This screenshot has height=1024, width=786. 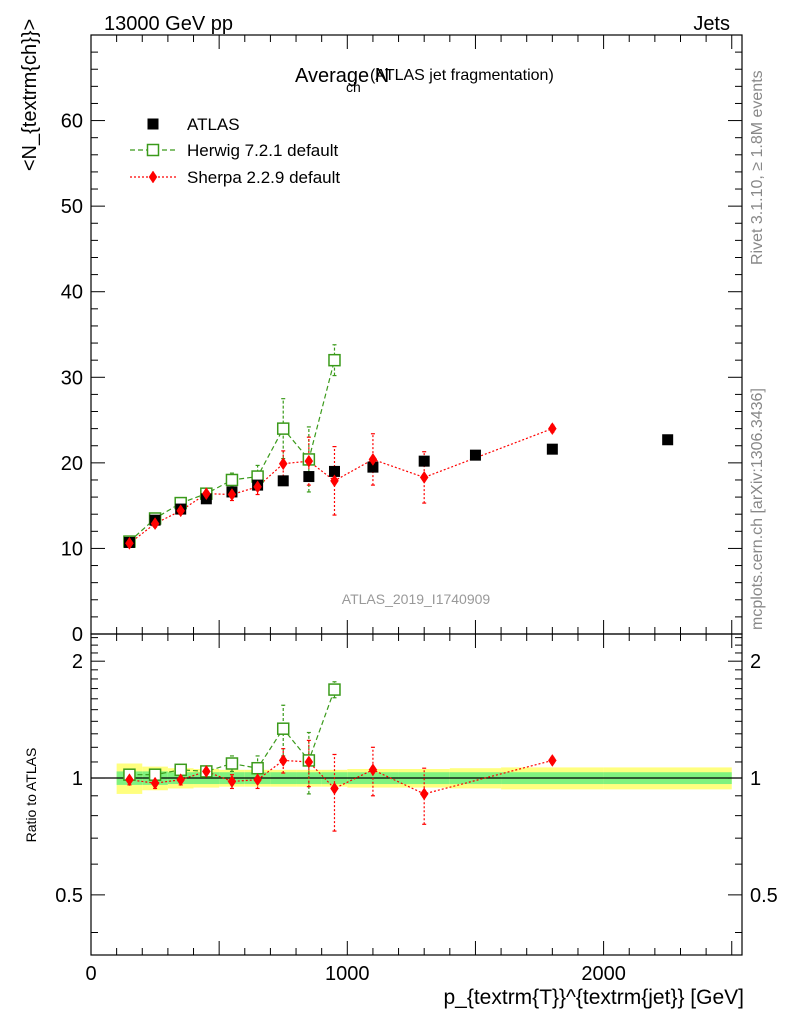 What do you see at coordinates (31, 795) in the screenshot?
I see `ratio-ylabel: Ratio to ATLAS` at bounding box center [31, 795].